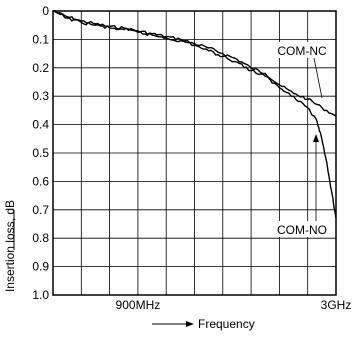  What do you see at coordinates (40, 238) in the screenshot?
I see `y-tick-label: 0.8` at bounding box center [40, 238].